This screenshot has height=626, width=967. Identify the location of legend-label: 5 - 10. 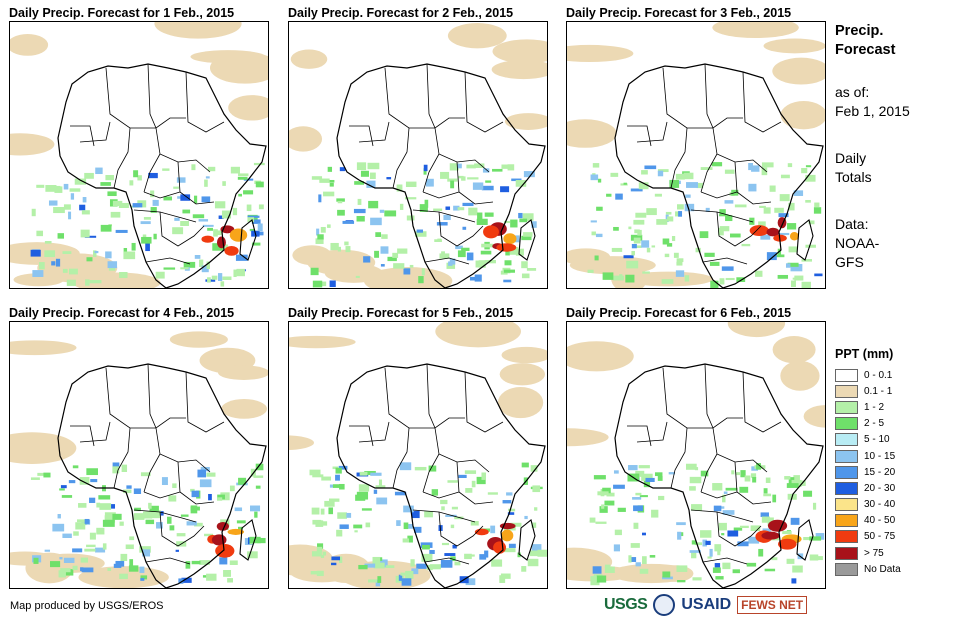
(877, 440).